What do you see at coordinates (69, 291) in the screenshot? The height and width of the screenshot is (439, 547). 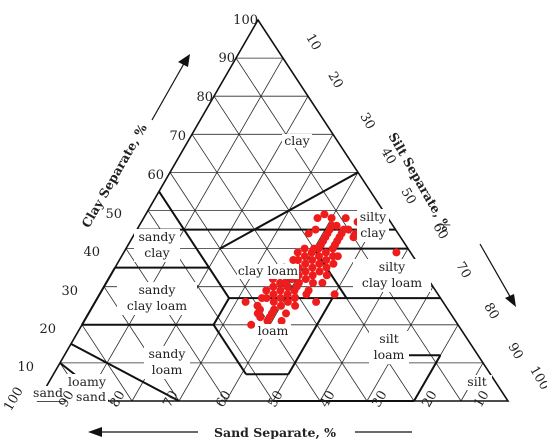 I see `clay-tick-30: 30` at bounding box center [69, 291].